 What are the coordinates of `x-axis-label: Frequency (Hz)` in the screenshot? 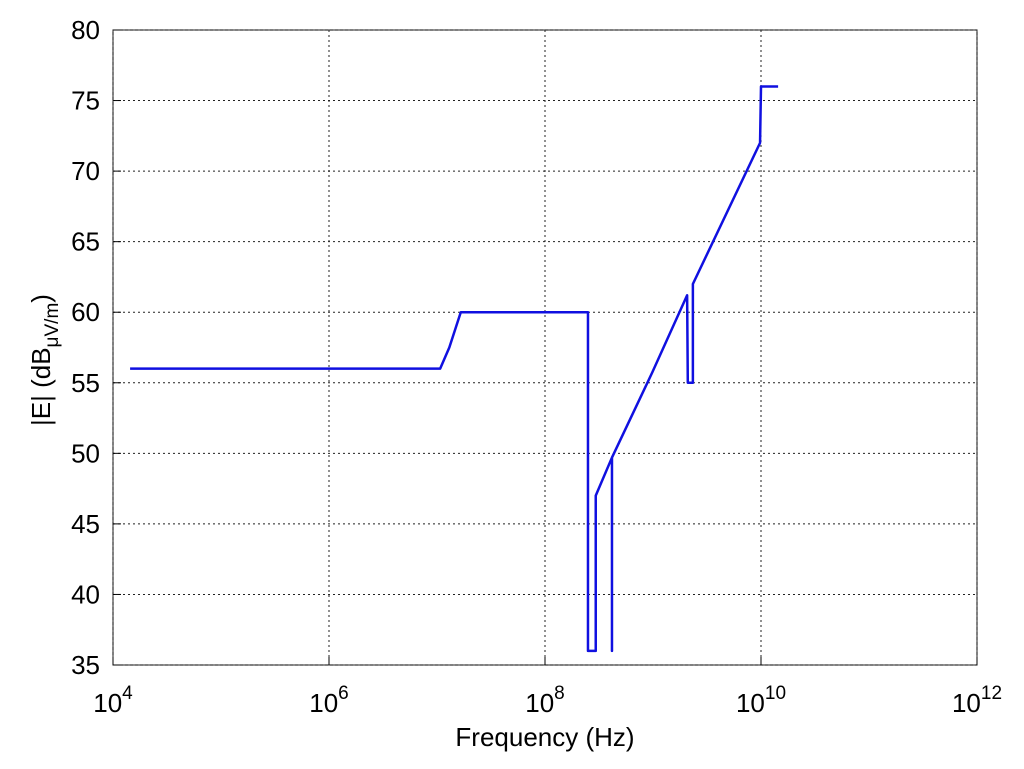 It's located at (544, 737).